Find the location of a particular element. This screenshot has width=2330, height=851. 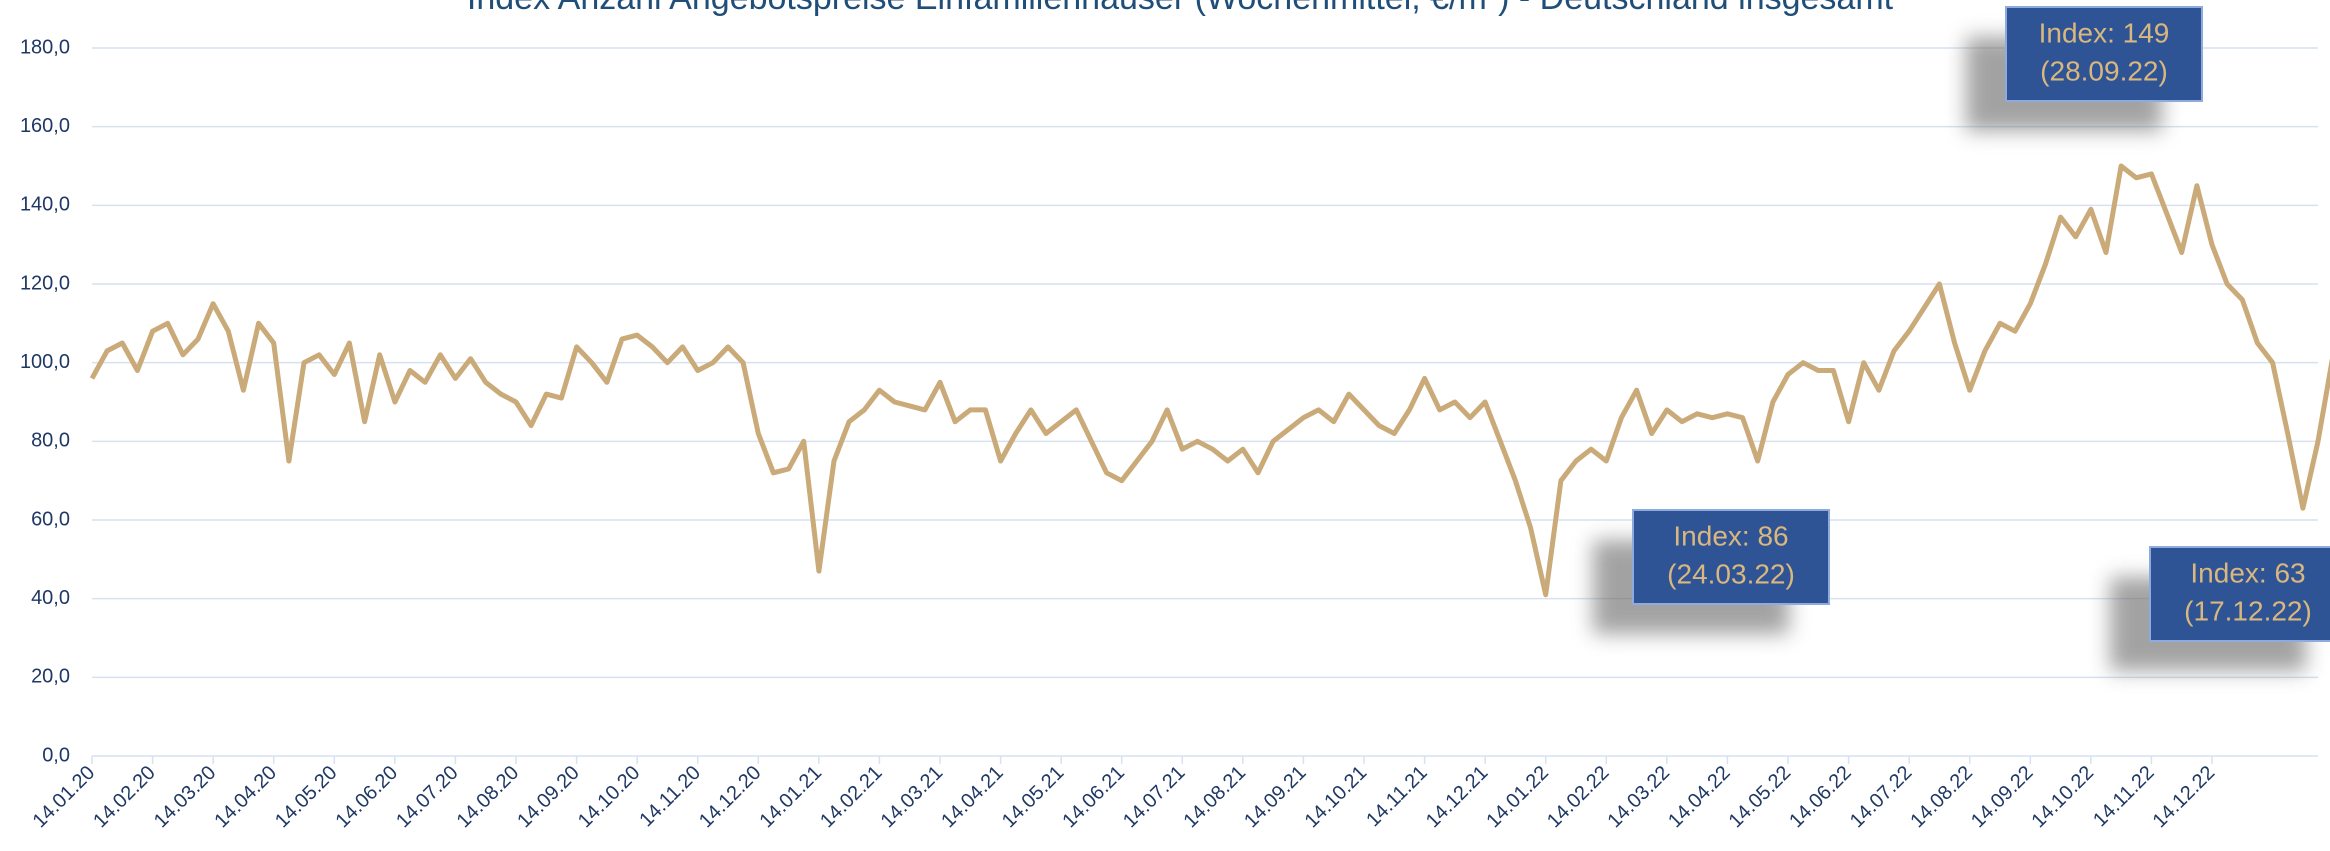

x-tick-label: 14.09.21 is located at coordinates (1275, 797).